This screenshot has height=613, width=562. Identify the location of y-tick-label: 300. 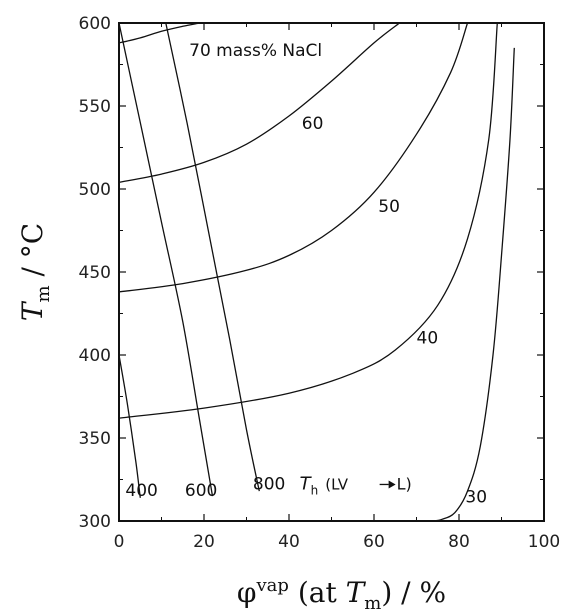
(95, 522).